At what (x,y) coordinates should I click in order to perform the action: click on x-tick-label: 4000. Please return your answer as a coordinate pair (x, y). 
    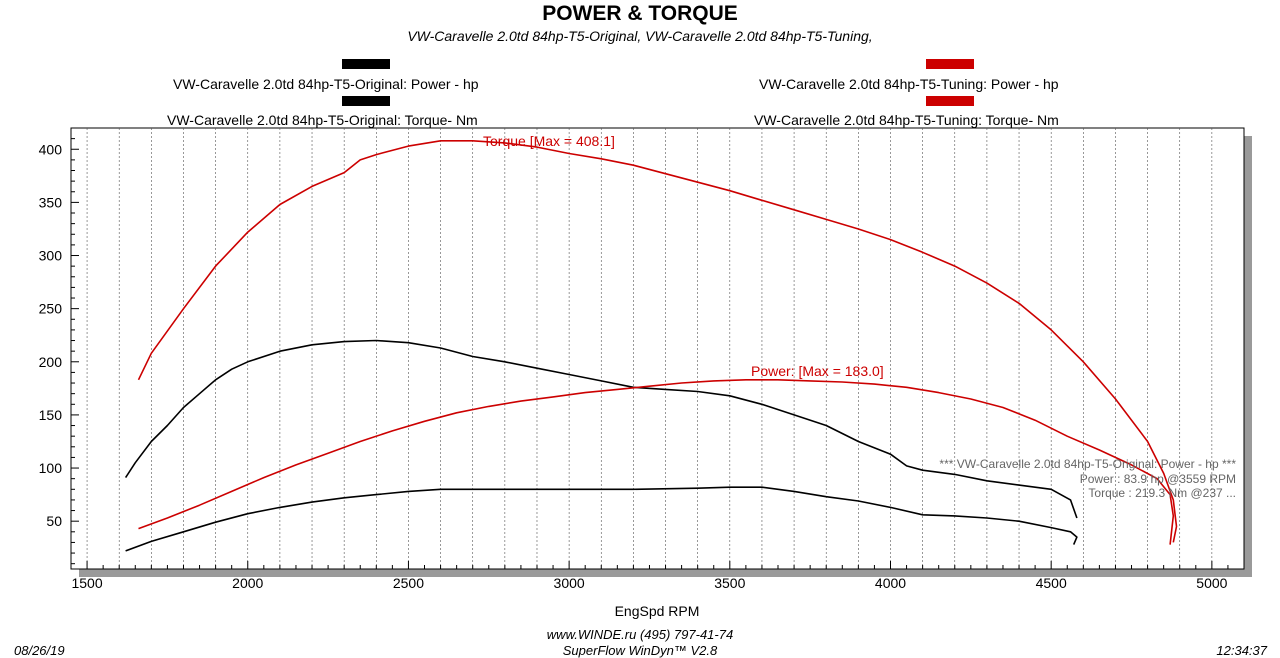
    Looking at the image, I should click on (890, 583).